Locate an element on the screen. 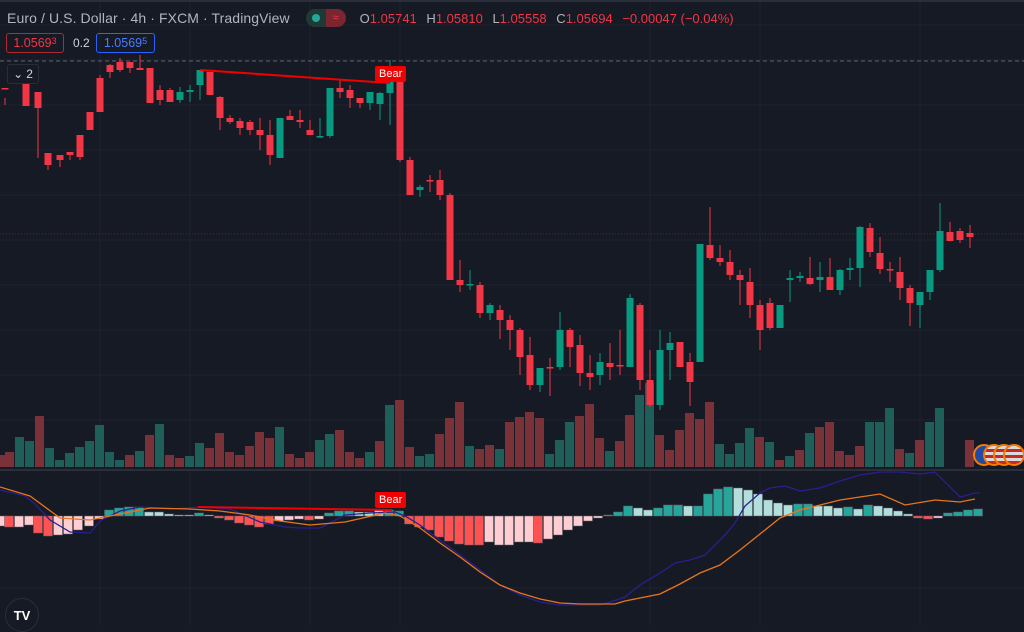 This screenshot has height=632, width=1024. bear-divergence-label: Bear is located at coordinates (391, 74).